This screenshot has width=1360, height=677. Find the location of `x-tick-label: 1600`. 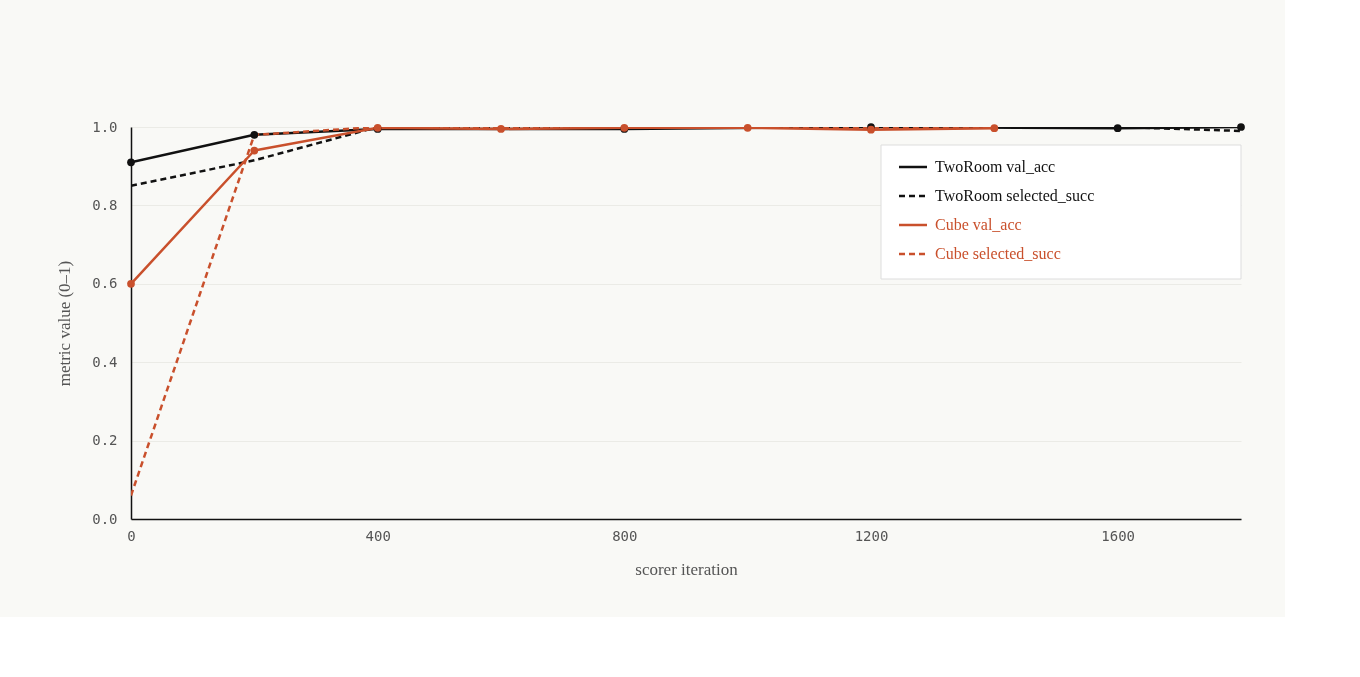

x-tick-label: 1600 is located at coordinates (1118, 535).